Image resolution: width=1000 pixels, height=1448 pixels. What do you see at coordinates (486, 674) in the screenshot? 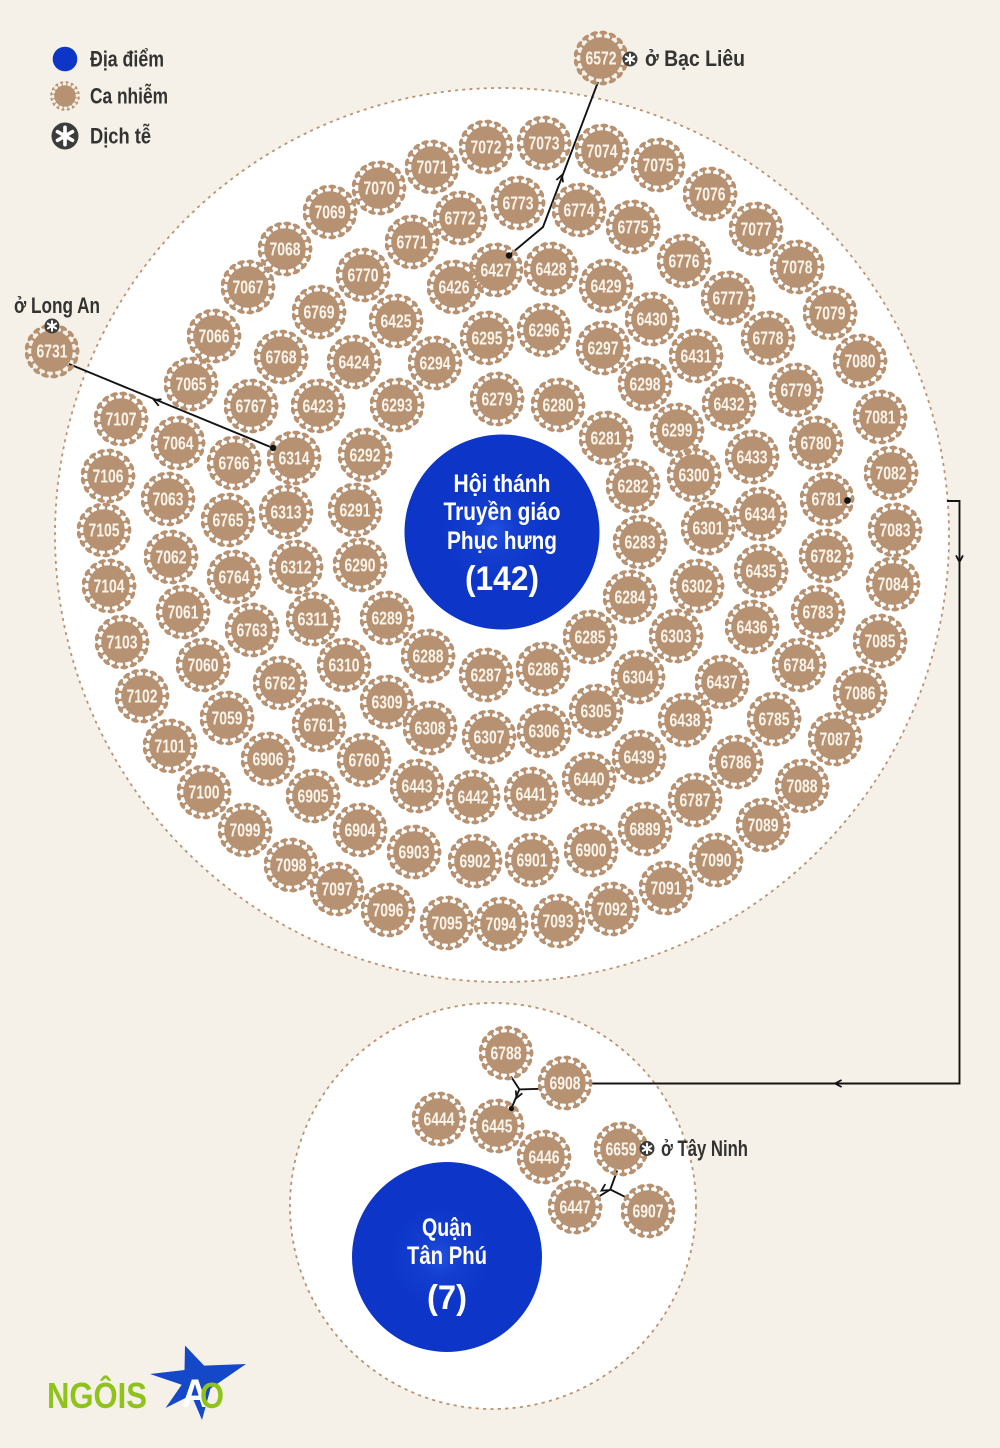
I see `svg-text: 6287` at bounding box center [486, 674].